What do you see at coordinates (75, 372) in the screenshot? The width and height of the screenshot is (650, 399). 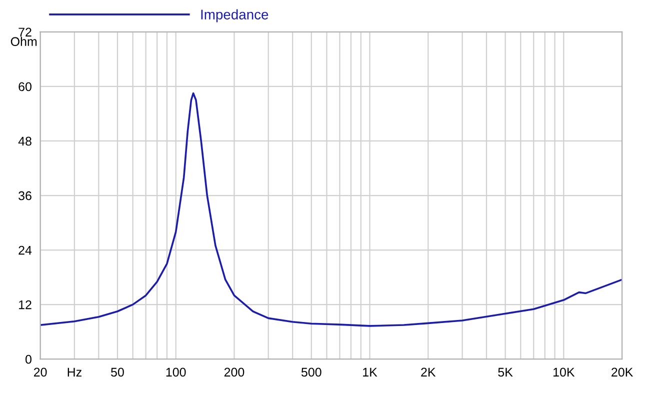 I see `x-tick-label: Hz` at bounding box center [75, 372].